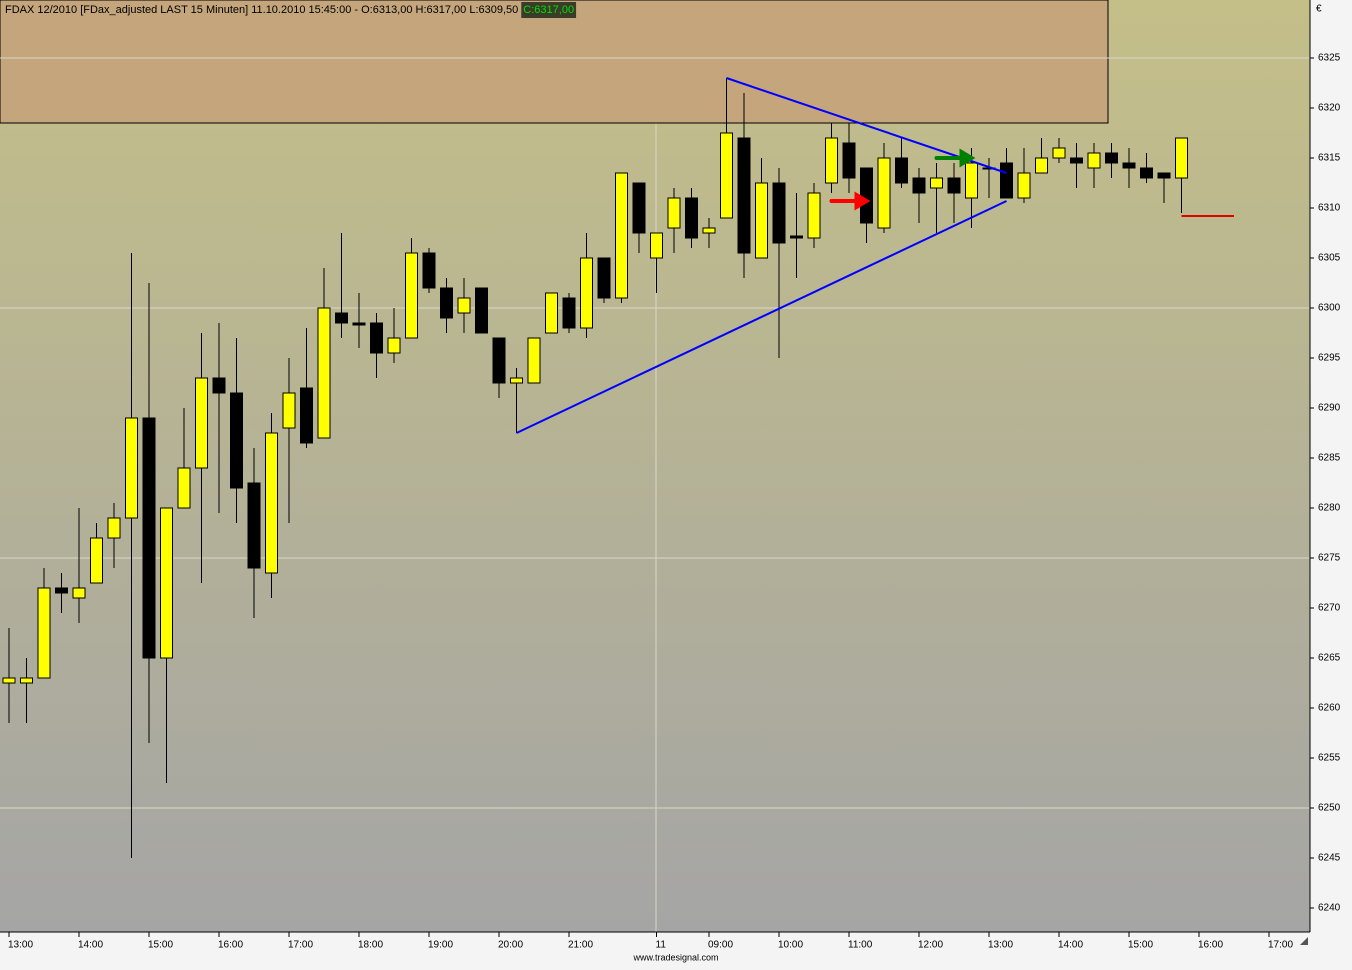 The height and width of the screenshot is (970, 1352). What do you see at coordinates (1329, 308) in the screenshot?
I see `y-tick-label: 6300` at bounding box center [1329, 308].